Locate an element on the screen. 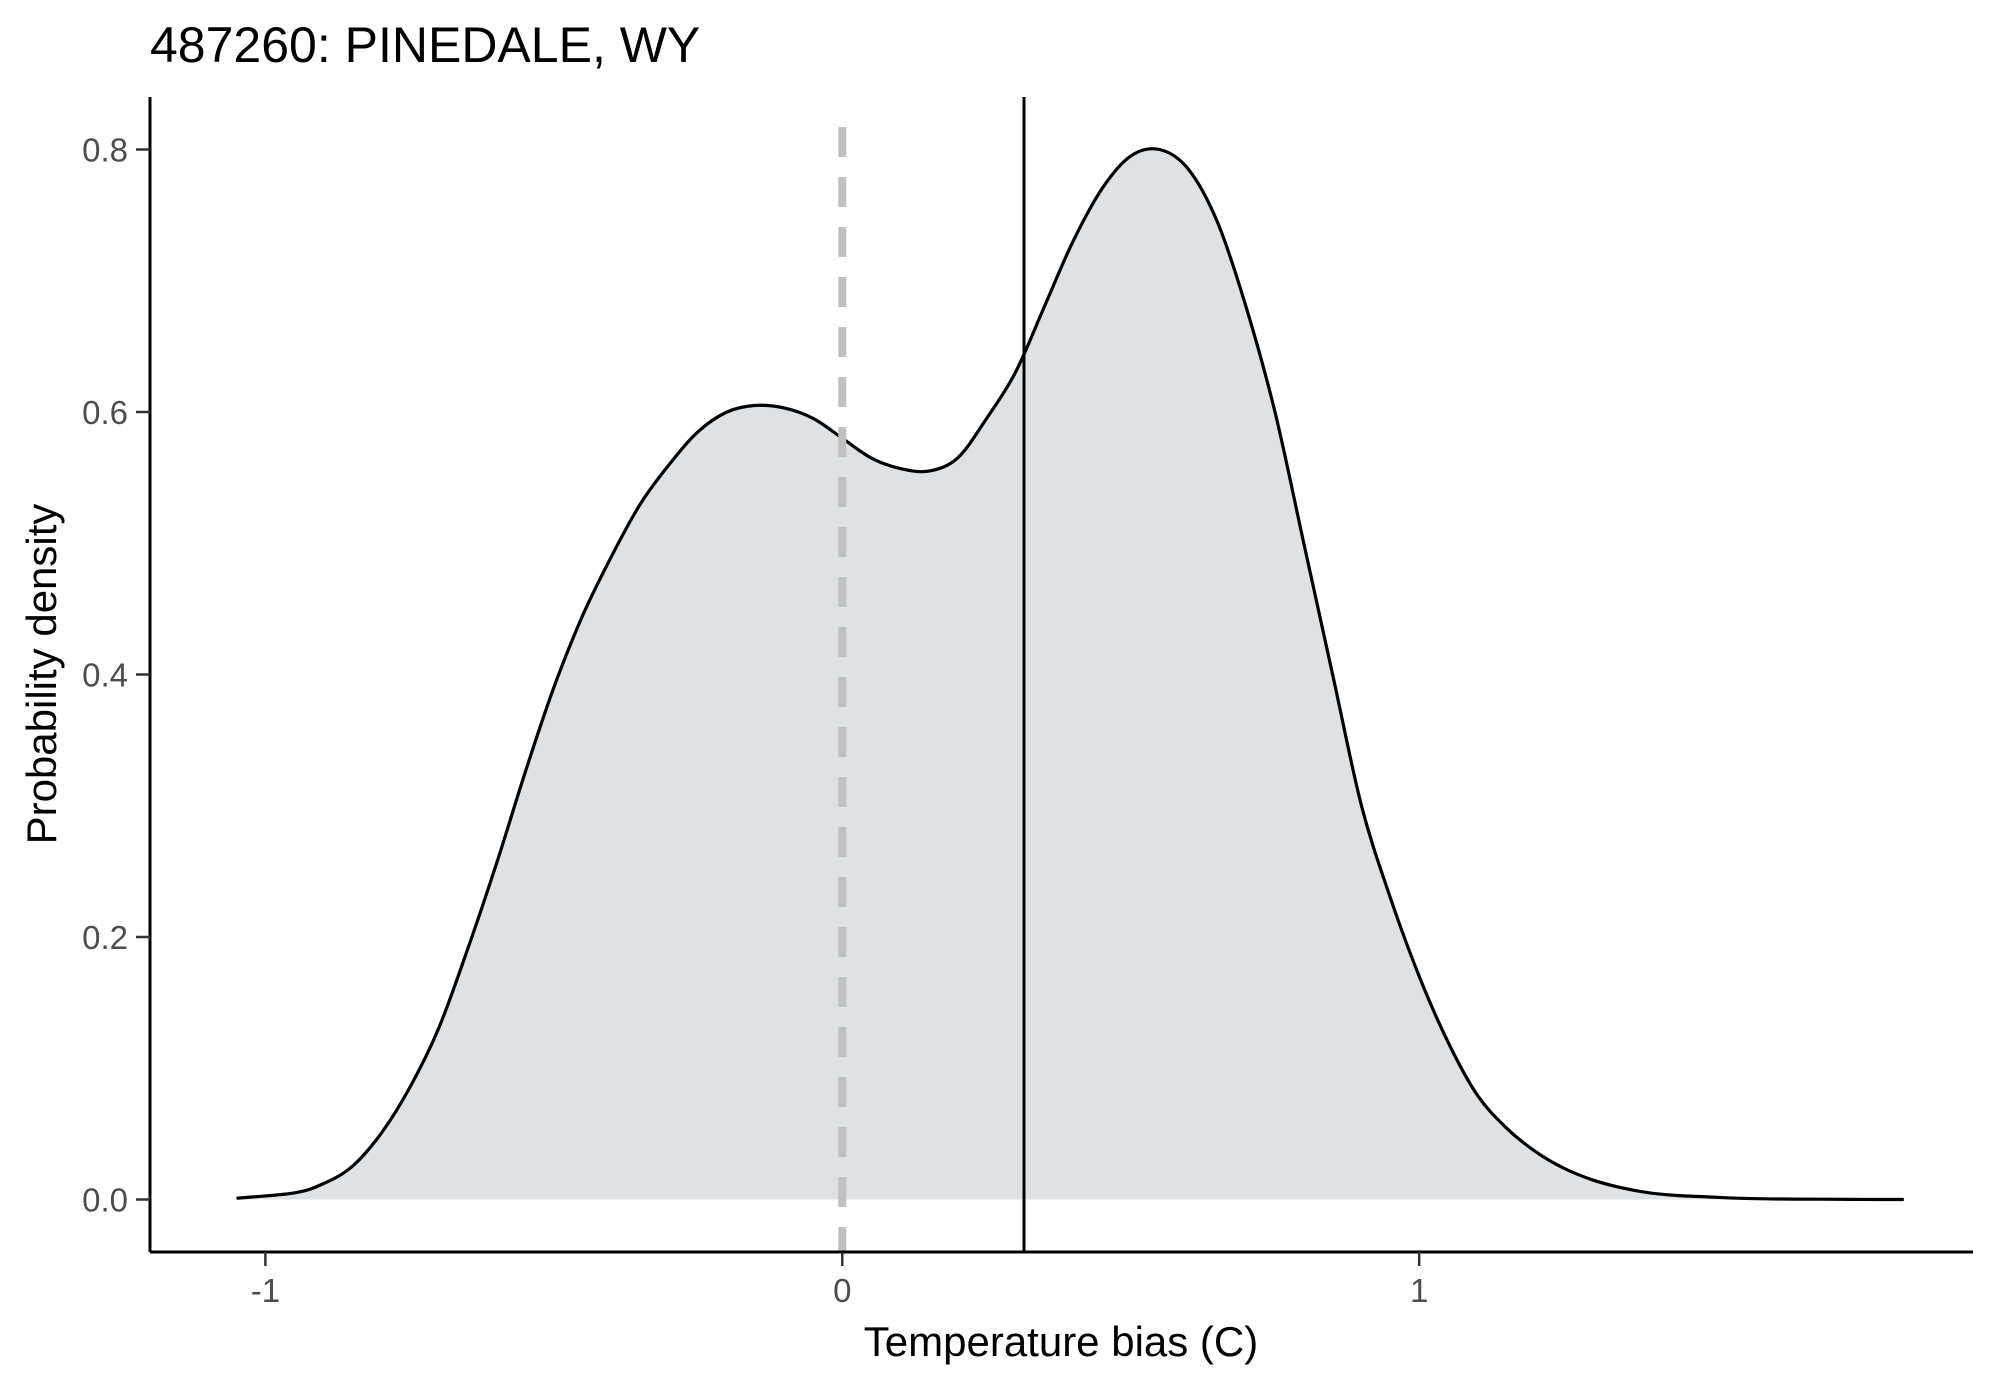 The image size is (1990, 1384). y-tick-label: 0.6 is located at coordinates (105, 412).